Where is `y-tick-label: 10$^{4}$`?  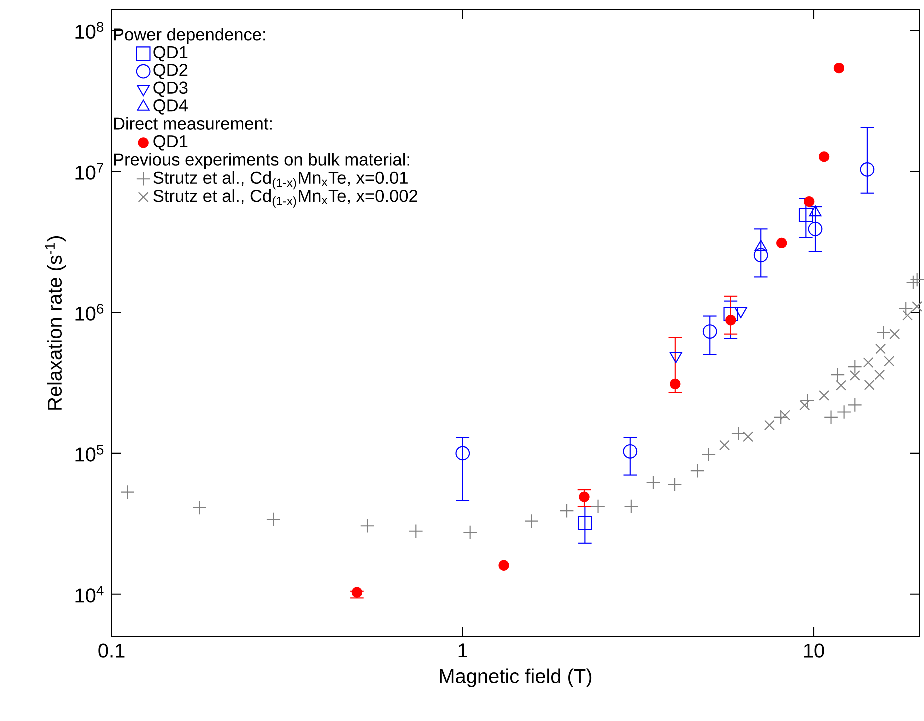
y-tick-label: 10$^{4}$ is located at coordinates (90, 594).